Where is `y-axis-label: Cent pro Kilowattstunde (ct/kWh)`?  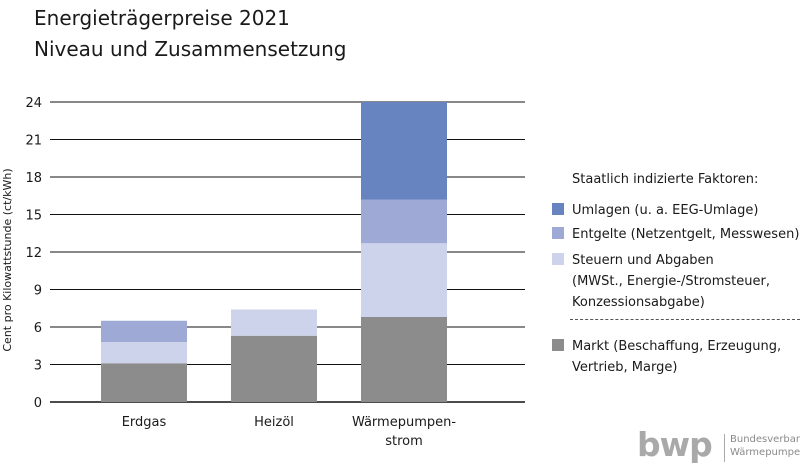
y-axis-label: Cent pro Kilowattstunde (ct/kWh) is located at coordinates (7, 259).